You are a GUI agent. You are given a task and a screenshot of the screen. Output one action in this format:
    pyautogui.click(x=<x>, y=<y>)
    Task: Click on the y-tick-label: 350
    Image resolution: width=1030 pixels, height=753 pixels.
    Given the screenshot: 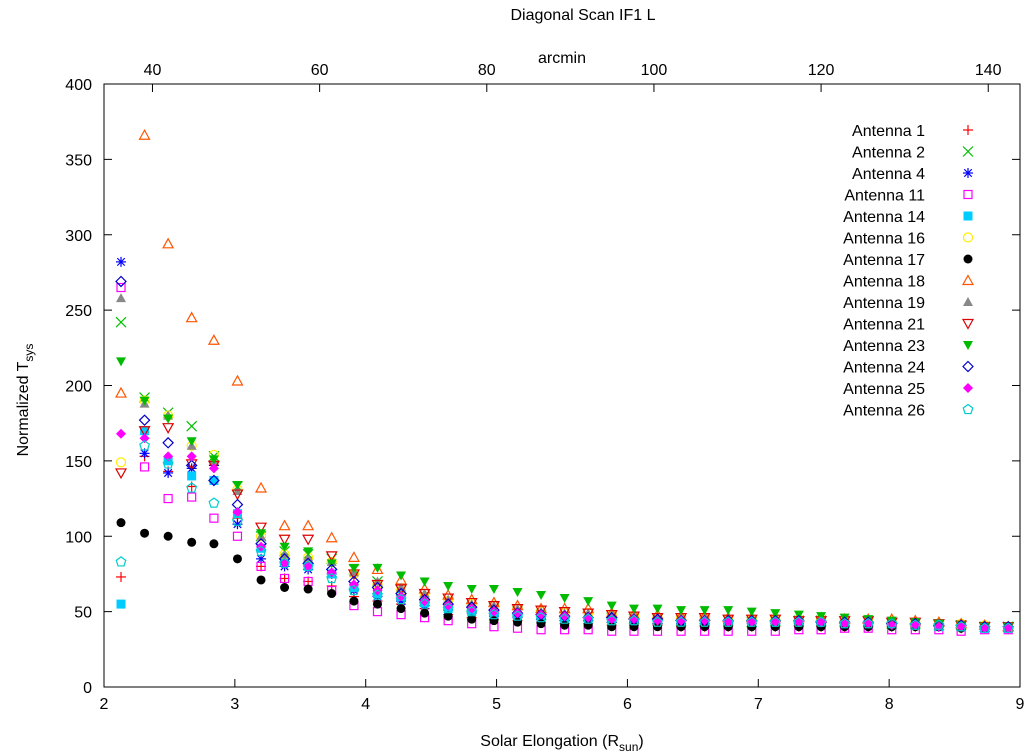 What is the action you would take?
    pyautogui.click(x=78, y=160)
    